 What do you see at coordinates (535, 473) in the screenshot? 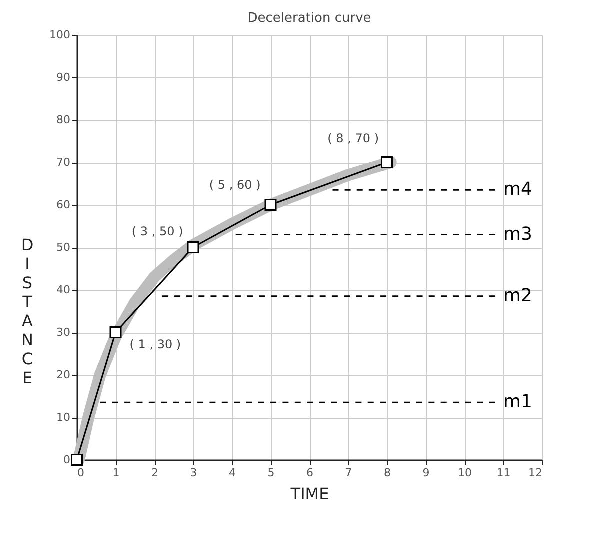
I see `x-tick-label: 12` at bounding box center [535, 473].